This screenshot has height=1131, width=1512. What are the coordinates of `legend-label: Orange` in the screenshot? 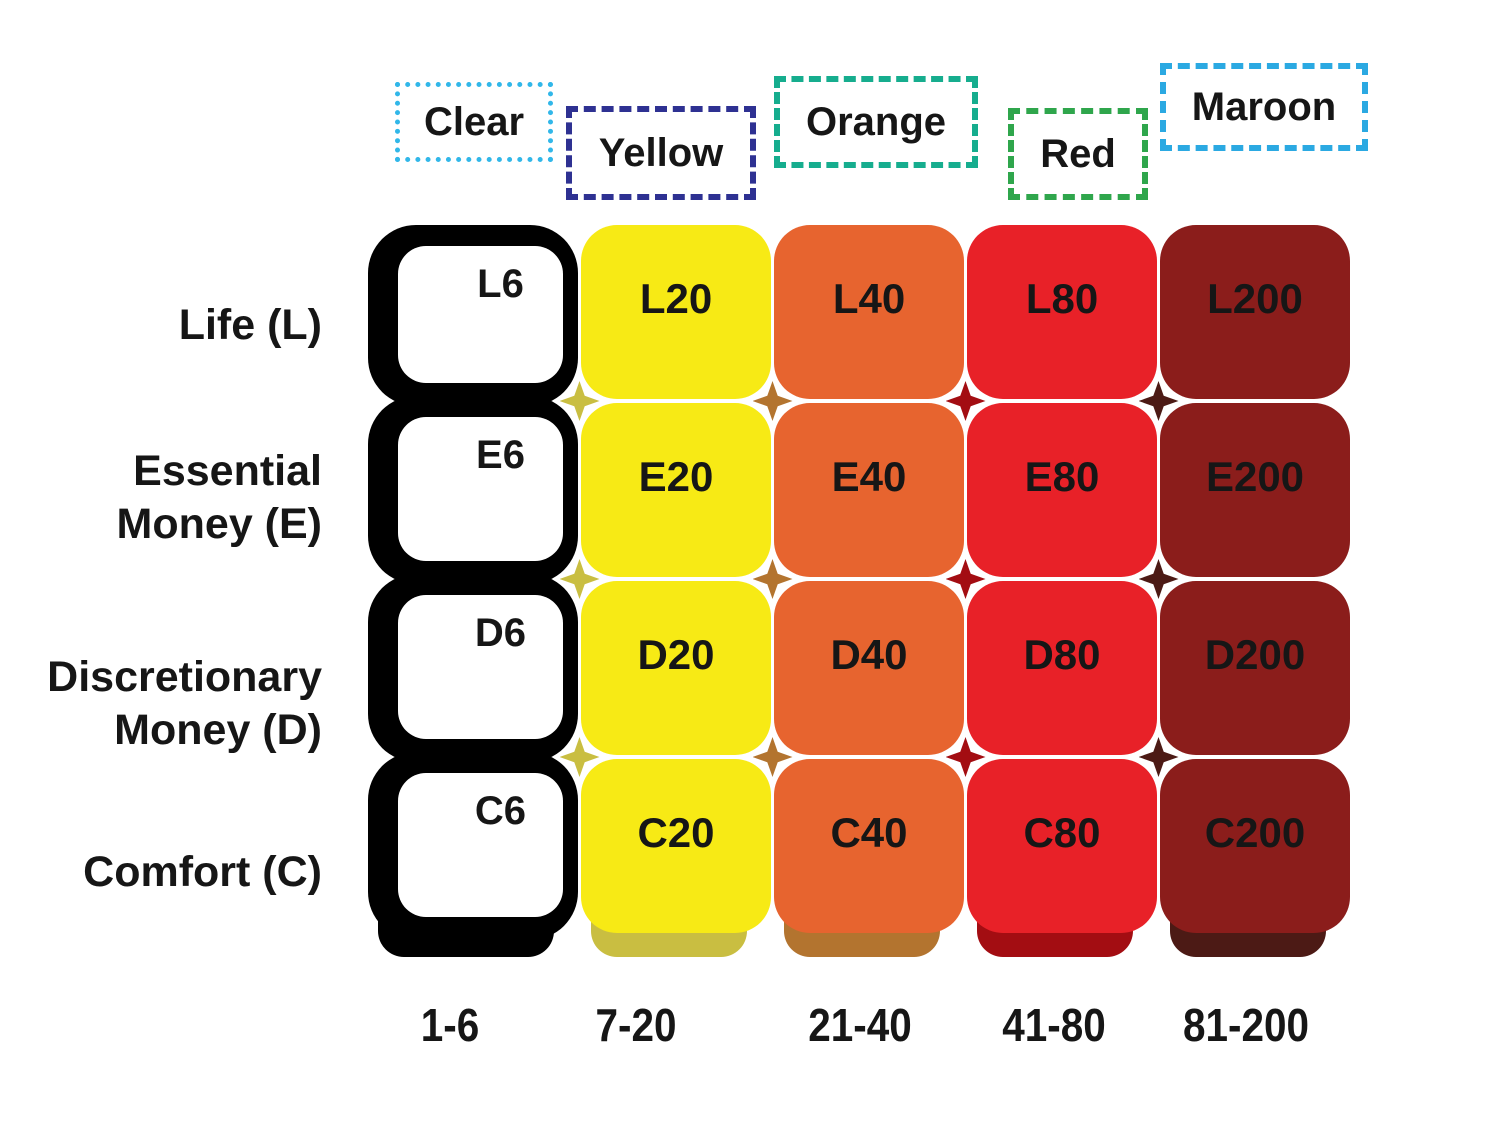 It's located at (876, 121).